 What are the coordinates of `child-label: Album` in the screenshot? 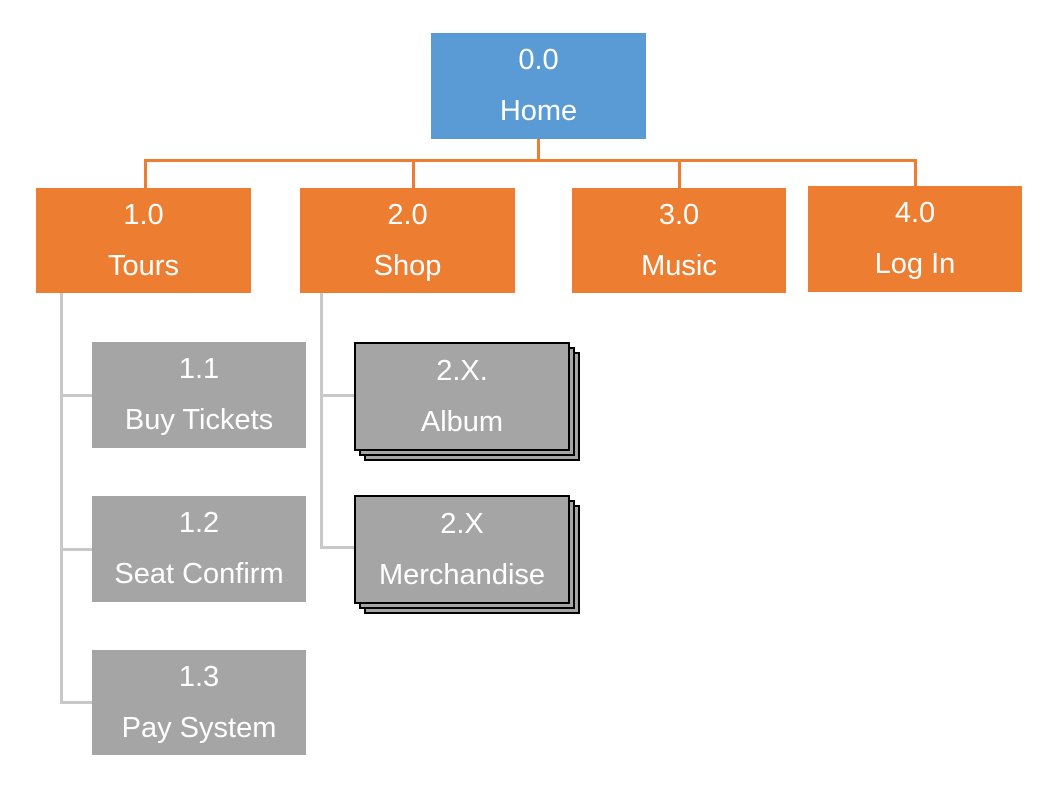 It's located at (462, 421).